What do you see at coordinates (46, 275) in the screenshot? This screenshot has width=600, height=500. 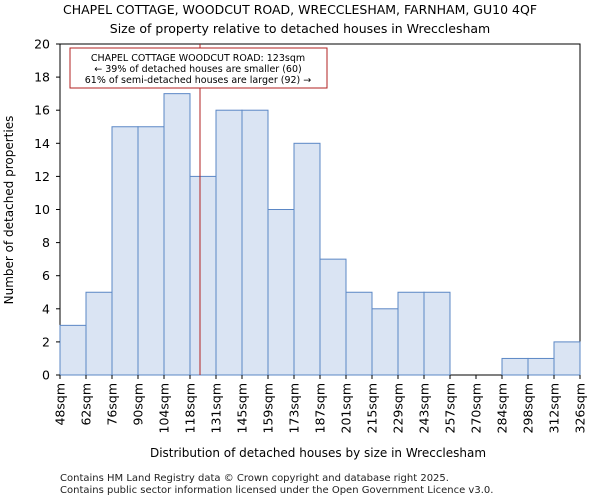 I see `y-tick-label: 6` at bounding box center [46, 275].